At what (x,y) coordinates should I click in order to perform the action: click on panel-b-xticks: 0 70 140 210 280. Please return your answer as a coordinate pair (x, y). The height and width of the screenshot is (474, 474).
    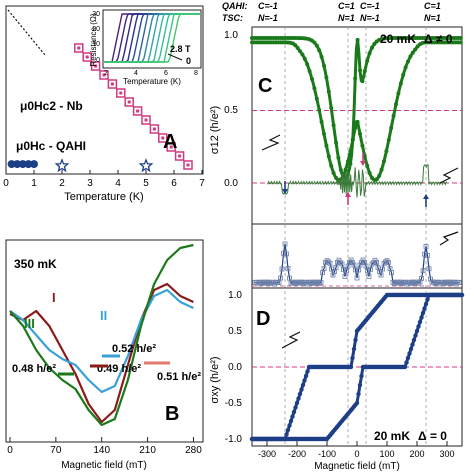
    Looking at the image, I should click on (104, 446).